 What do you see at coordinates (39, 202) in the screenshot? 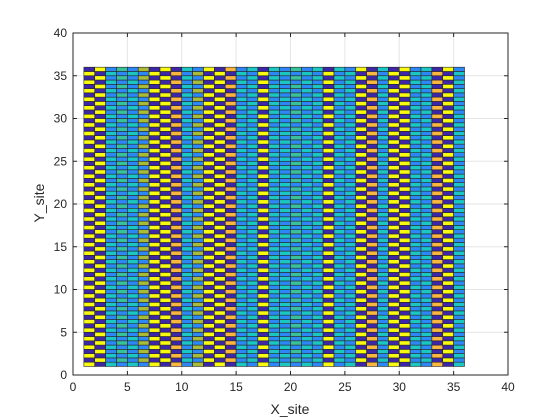
I see `y-axis-label: Y_site` at bounding box center [39, 202].